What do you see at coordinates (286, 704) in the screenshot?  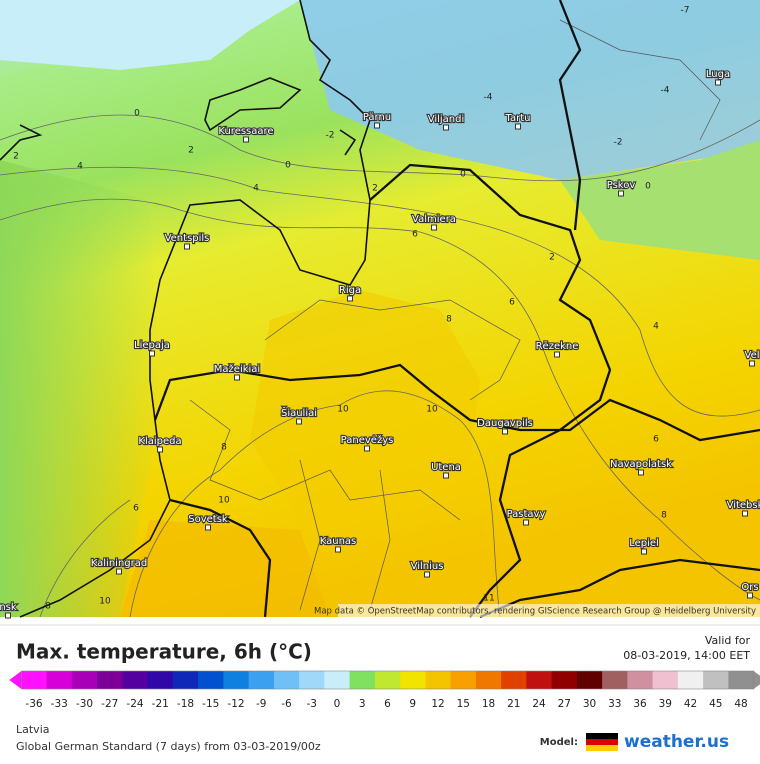 I see `colorbar-tick-label: -6` at bounding box center [286, 704].